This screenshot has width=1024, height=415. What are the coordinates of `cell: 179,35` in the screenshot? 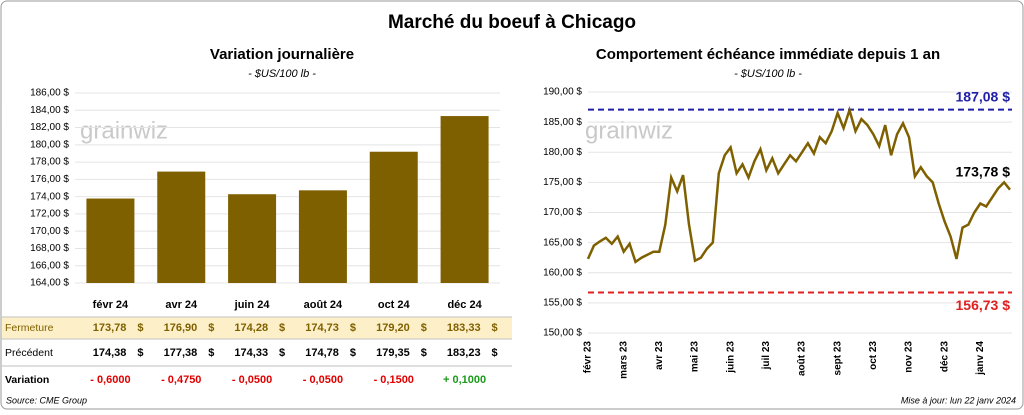 It's located at (393, 353).